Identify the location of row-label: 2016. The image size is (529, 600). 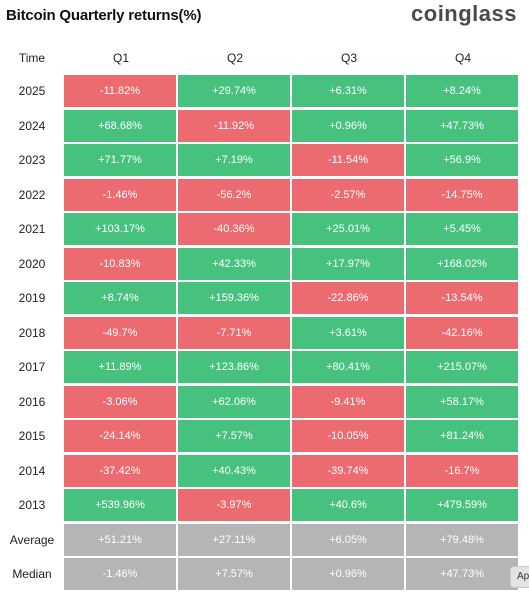
(32, 401).